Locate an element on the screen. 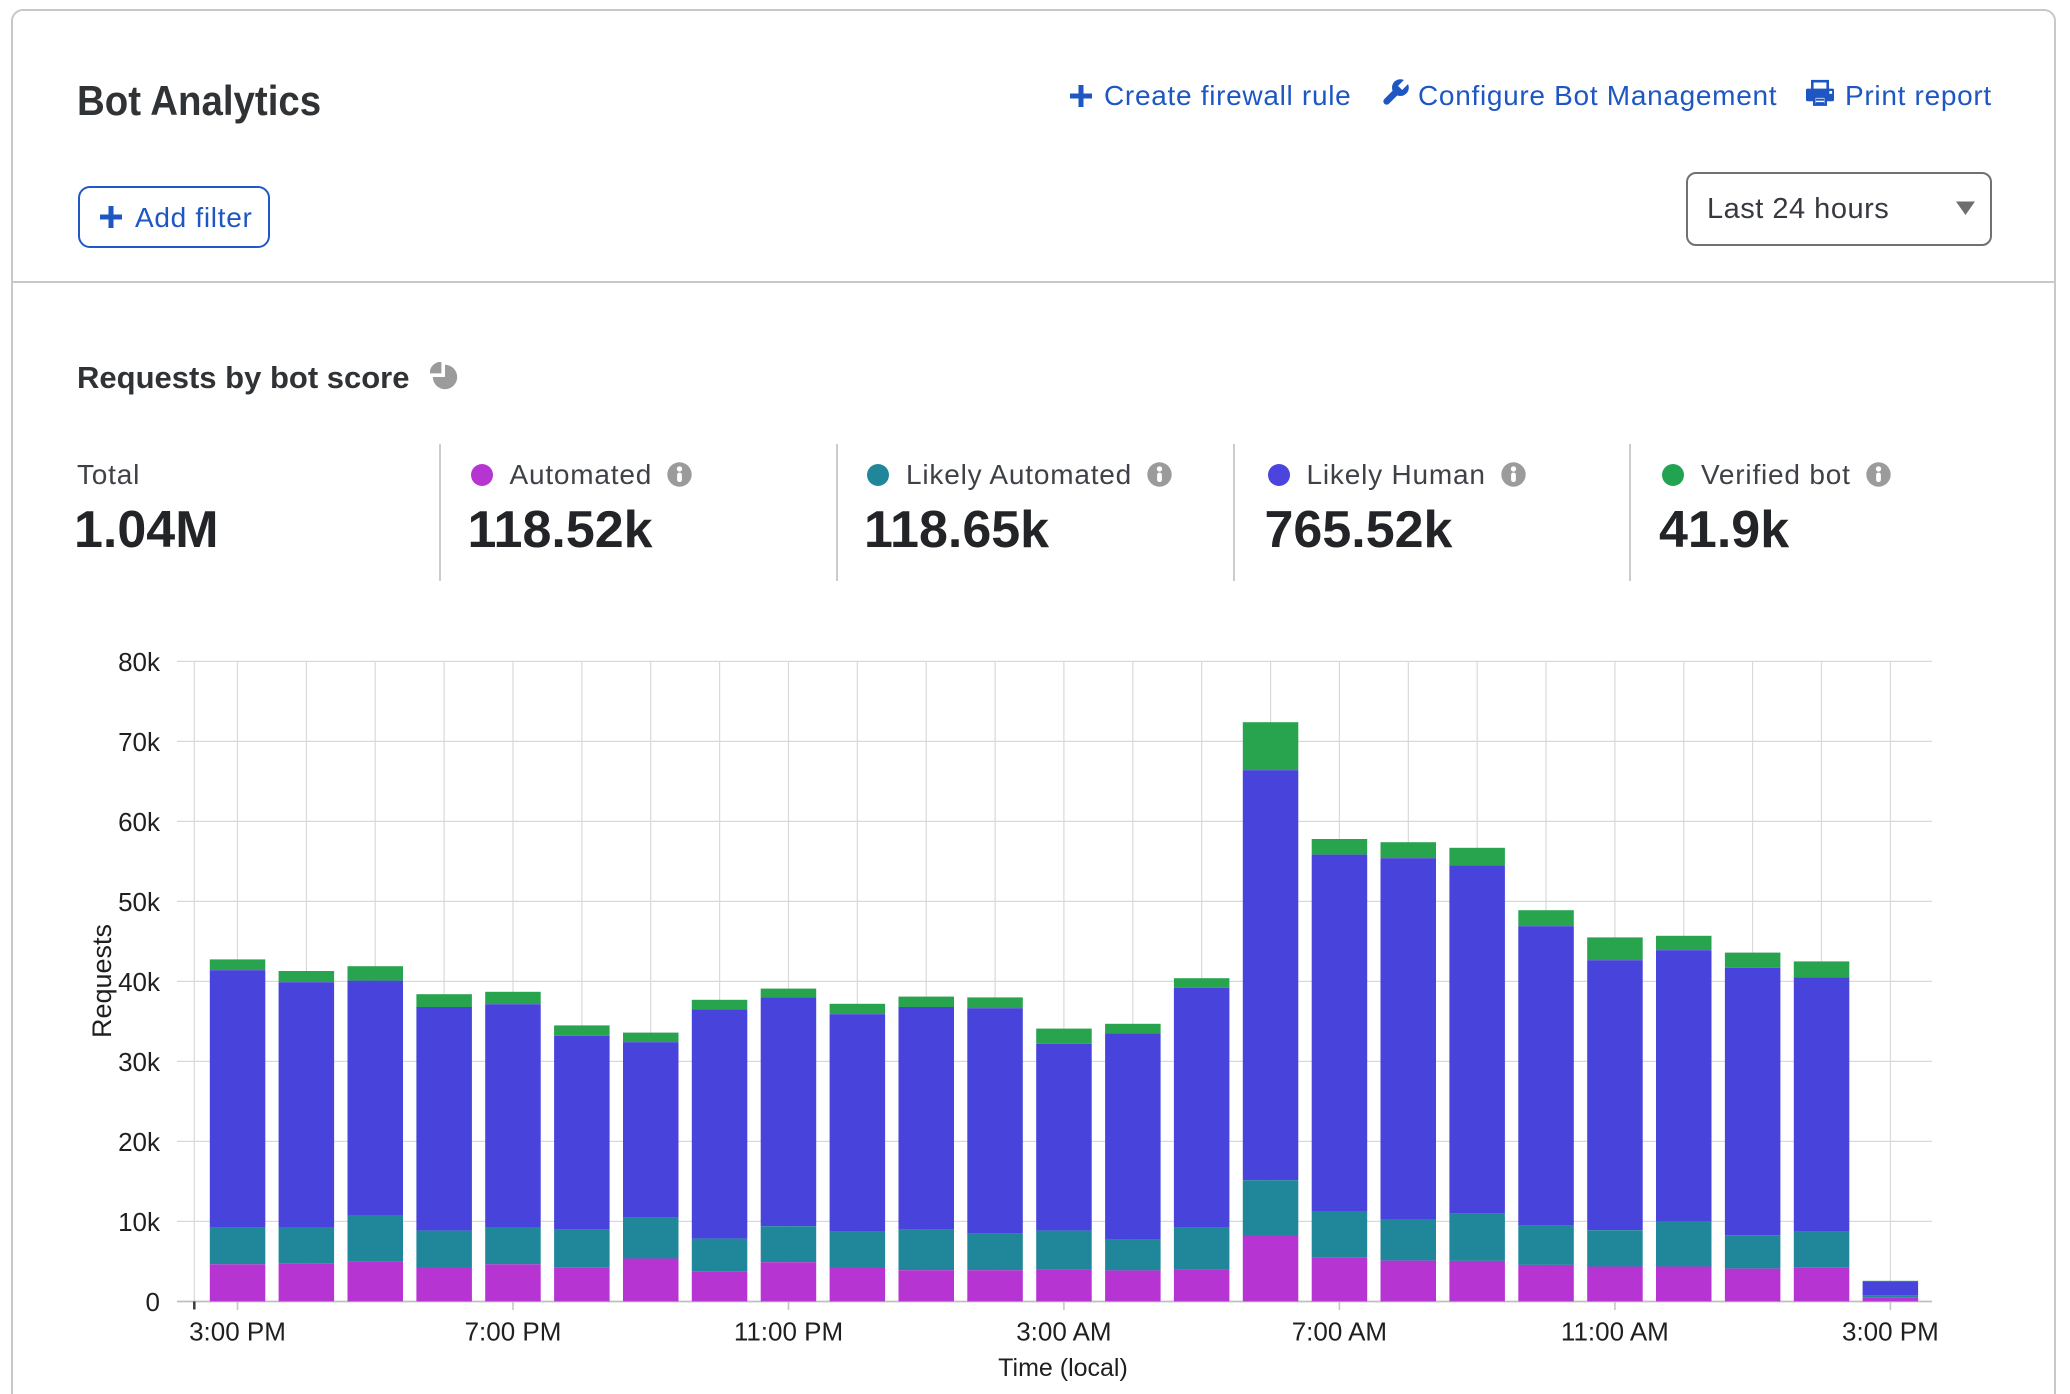 The height and width of the screenshot is (1394, 2070). svg-text: 80k is located at coordinates (139, 662).